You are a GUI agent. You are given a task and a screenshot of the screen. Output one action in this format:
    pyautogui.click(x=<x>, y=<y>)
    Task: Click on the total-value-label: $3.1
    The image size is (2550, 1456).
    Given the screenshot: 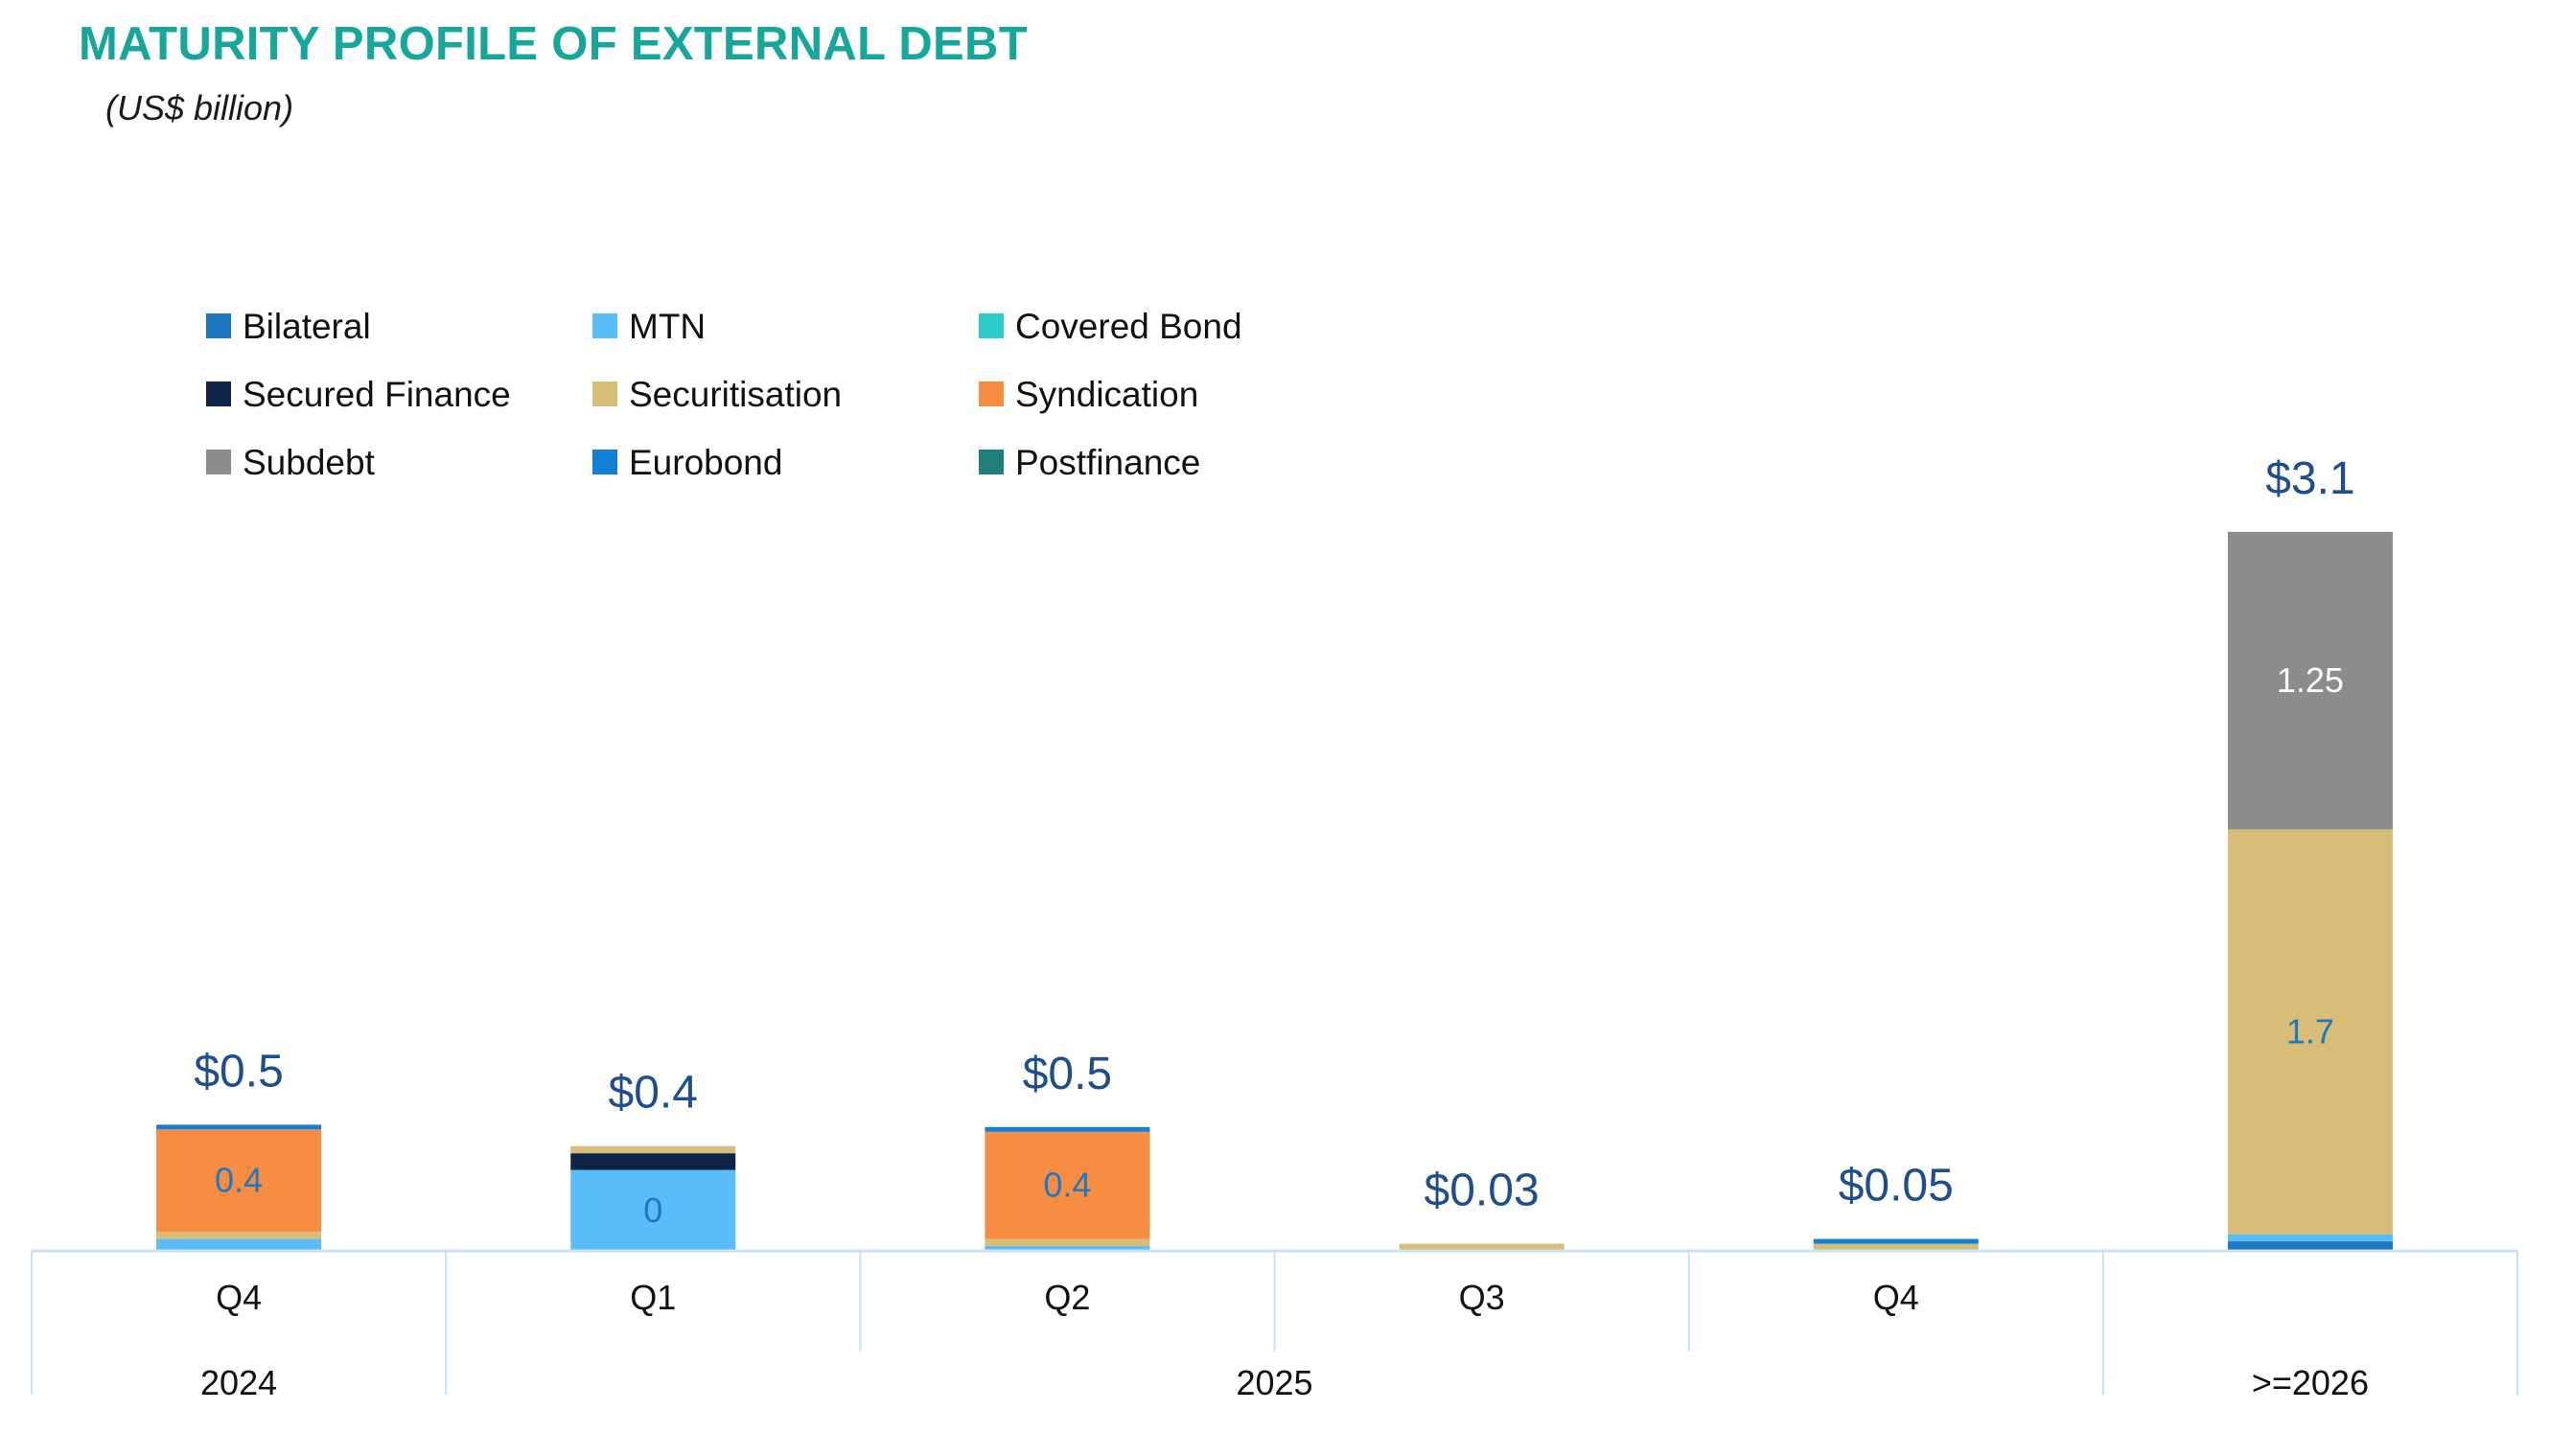 What is the action you would take?
    pyautogui.click(x=2310, y=478)
    